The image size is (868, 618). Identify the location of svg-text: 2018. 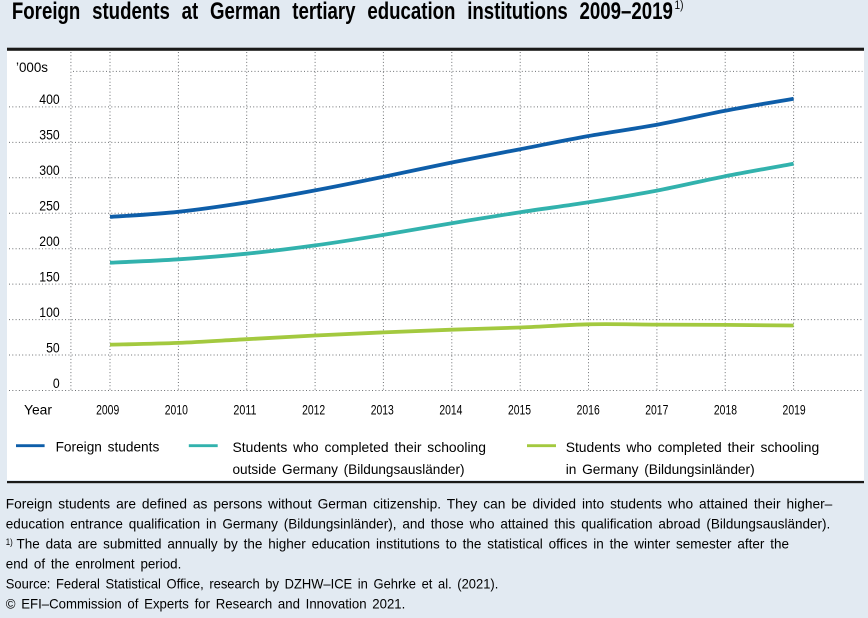
(725, 410).